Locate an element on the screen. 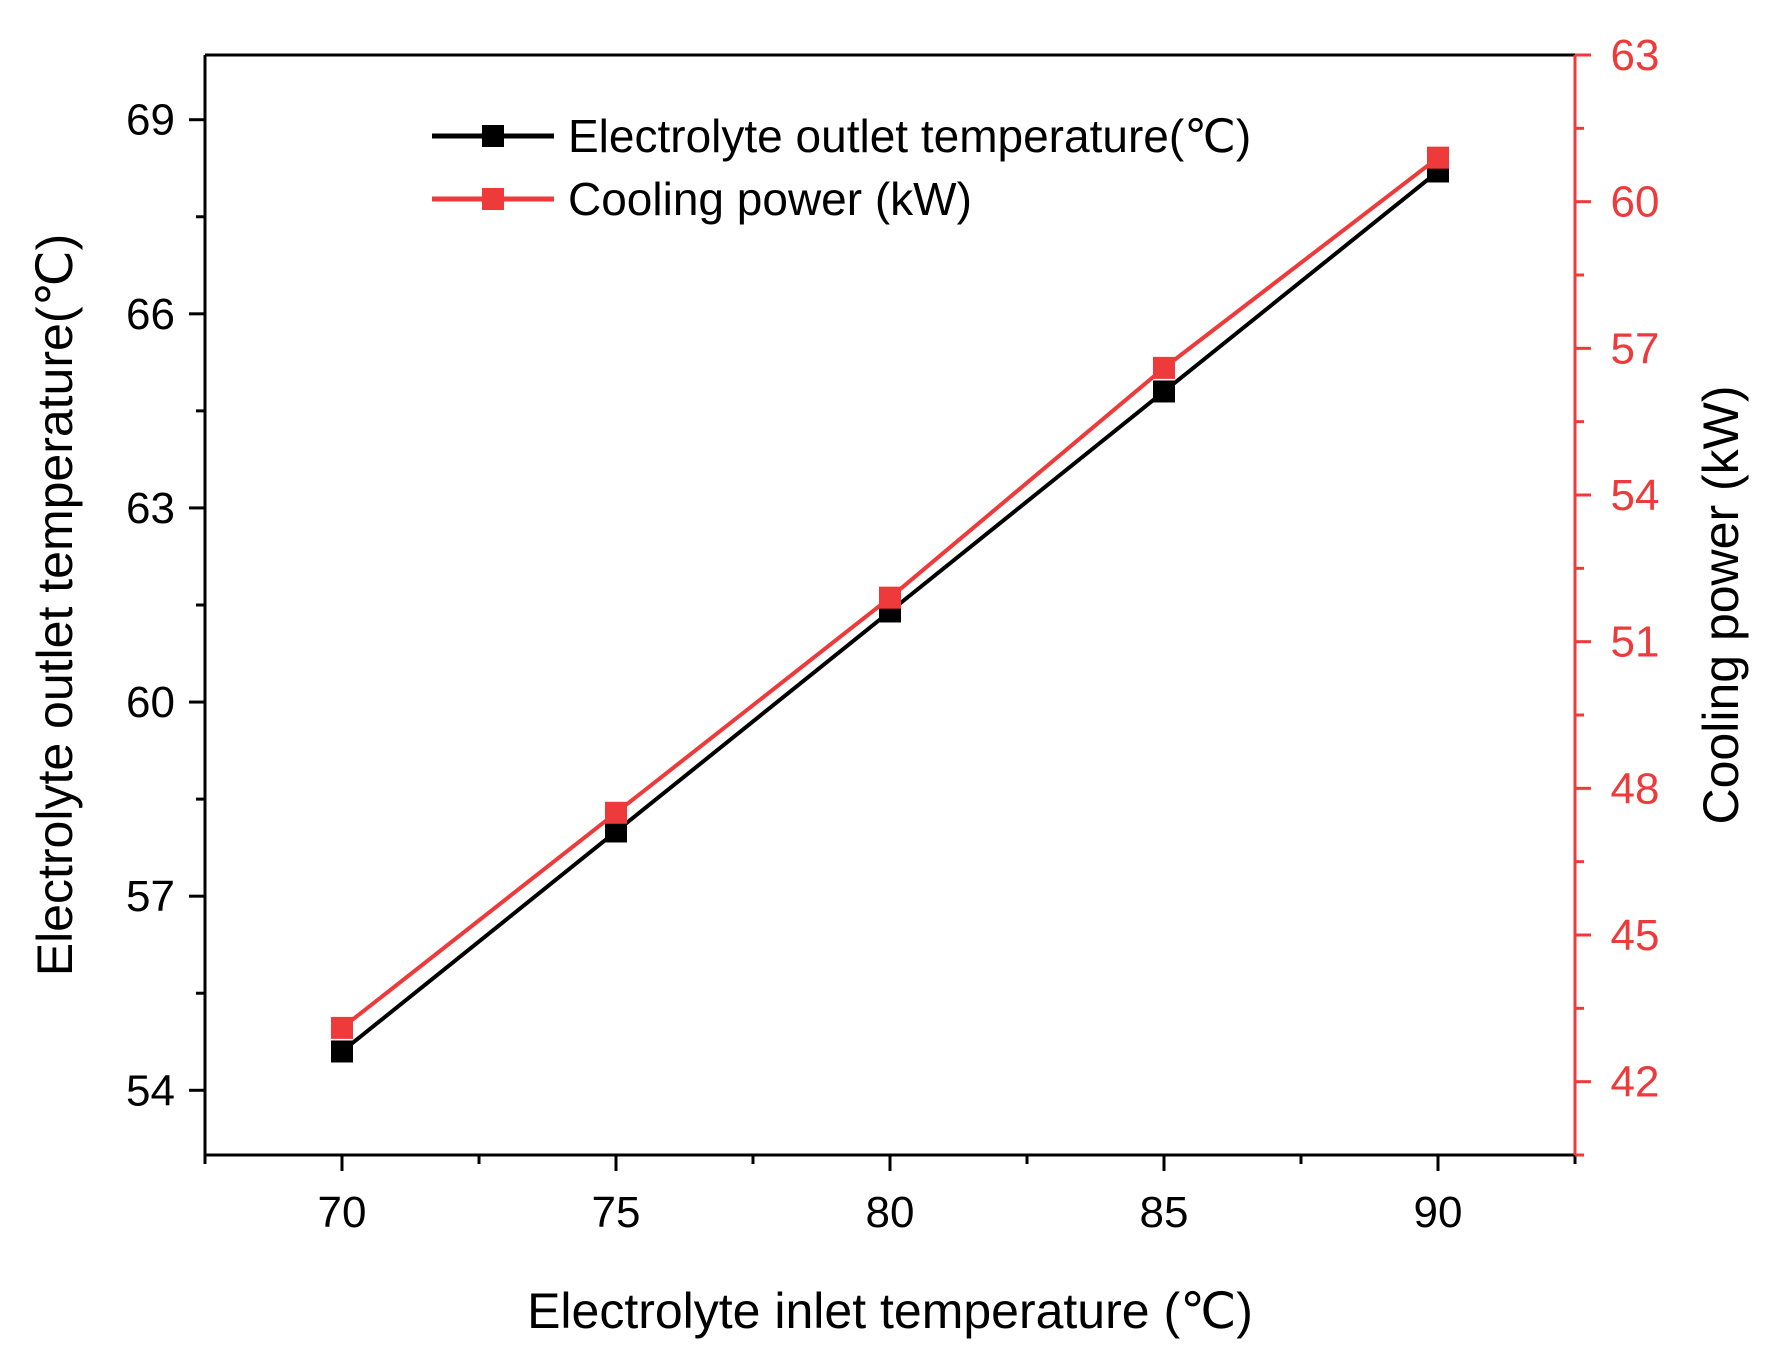  x-tick-label: 85 is located at coordinates (1164, 1212).